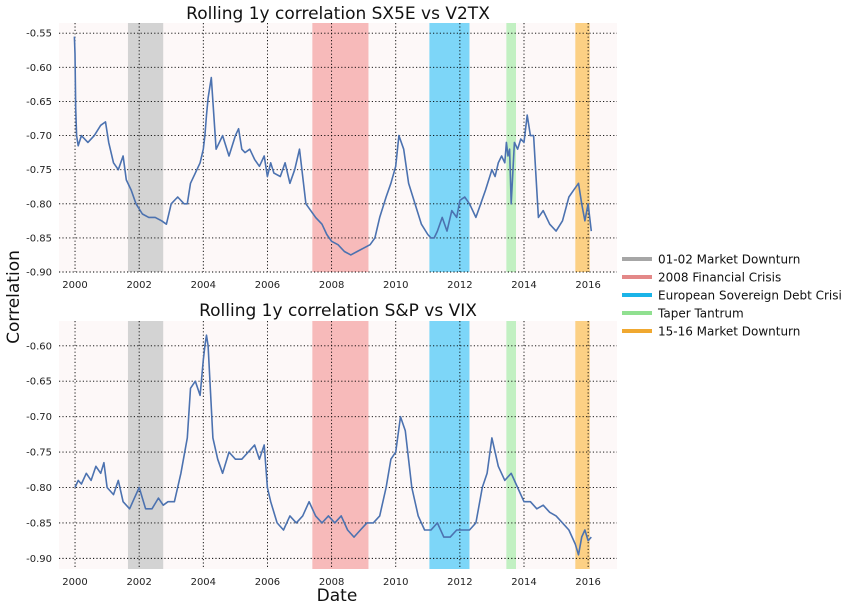  Describe the element at coordinates (719, 278) in the screenshot. I see `legend-entry: 2008 Financial Crisis` at that location.